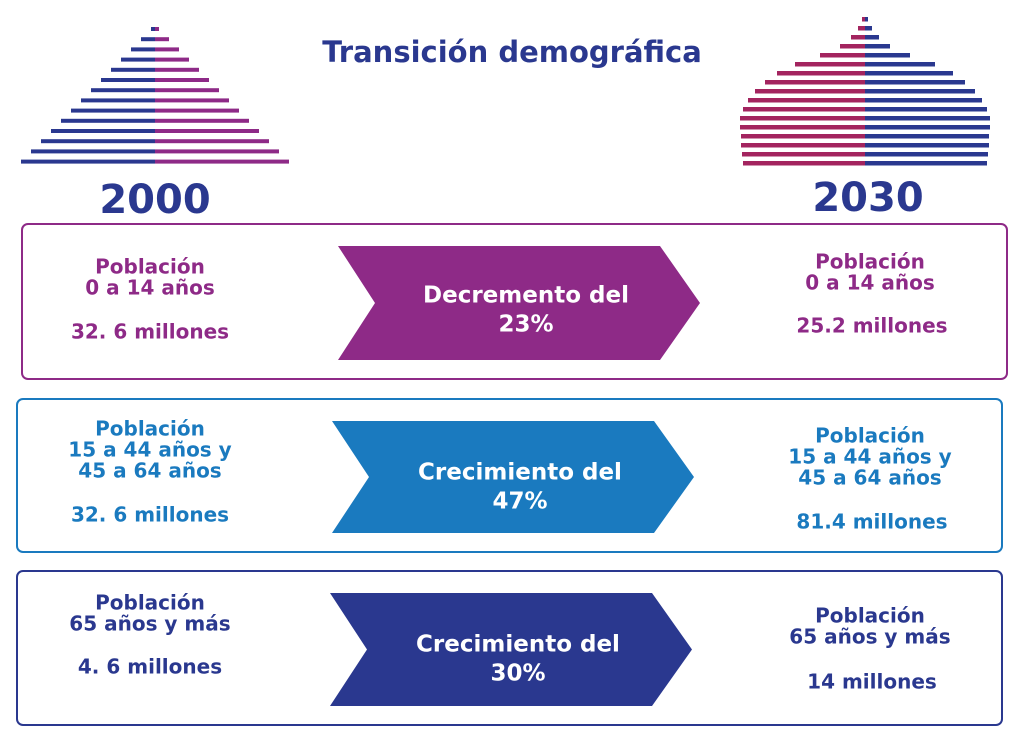 The image size is (1024, 737). Describe the element at coordinates (526, 296) in the screenshot. I see `arrow-text: Decremento del` at that location.